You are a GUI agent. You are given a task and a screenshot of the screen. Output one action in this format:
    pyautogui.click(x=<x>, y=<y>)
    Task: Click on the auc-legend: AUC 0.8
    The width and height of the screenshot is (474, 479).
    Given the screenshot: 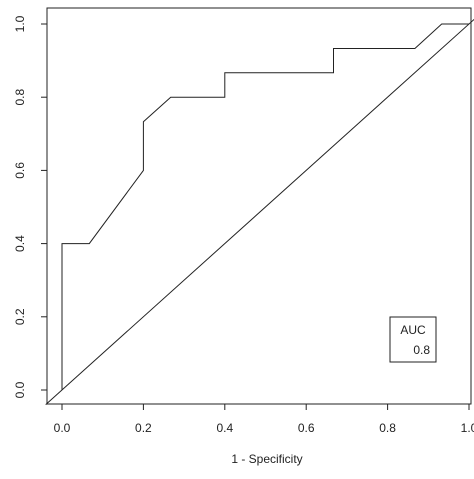 What is the action you would take?
    pyautogui.click(x=413, y=339)
    